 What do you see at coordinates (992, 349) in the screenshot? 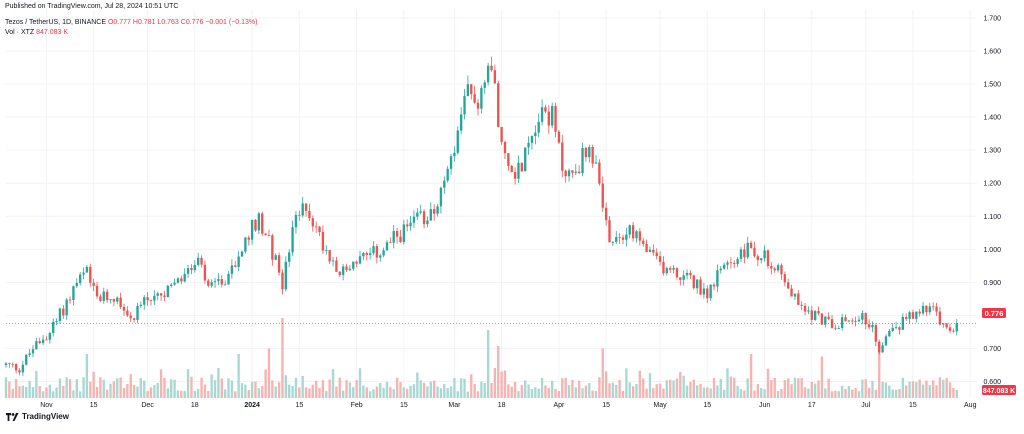
I see `price-tick-label: 0.700` at bounding box center [992, 349].